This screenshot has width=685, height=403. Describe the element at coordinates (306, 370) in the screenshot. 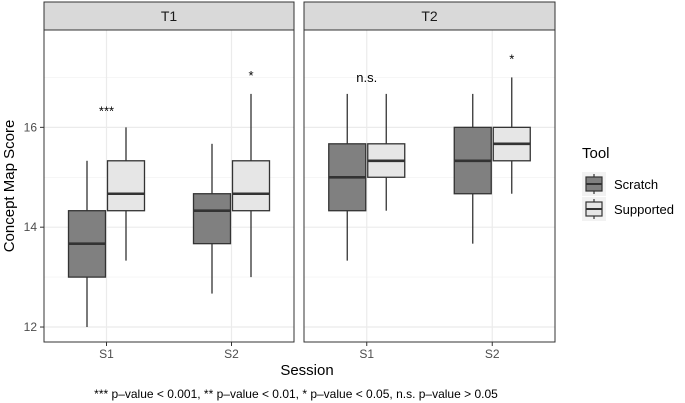

I see `x-axis-title: Session` at that location.